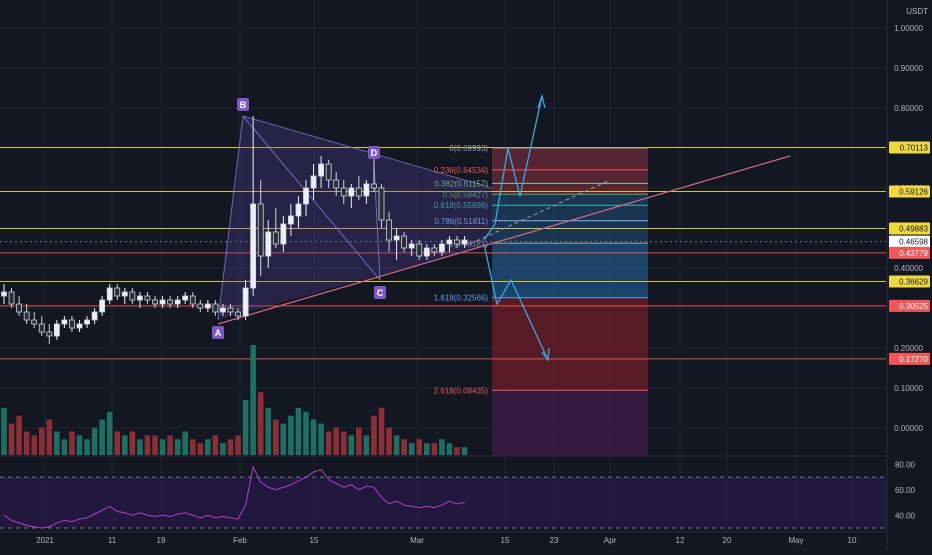 The height and width of the screenshot is (555, 932). Describe the element at coordinates (570, 344) in the screenshot. I see `stop-zone` at that location.